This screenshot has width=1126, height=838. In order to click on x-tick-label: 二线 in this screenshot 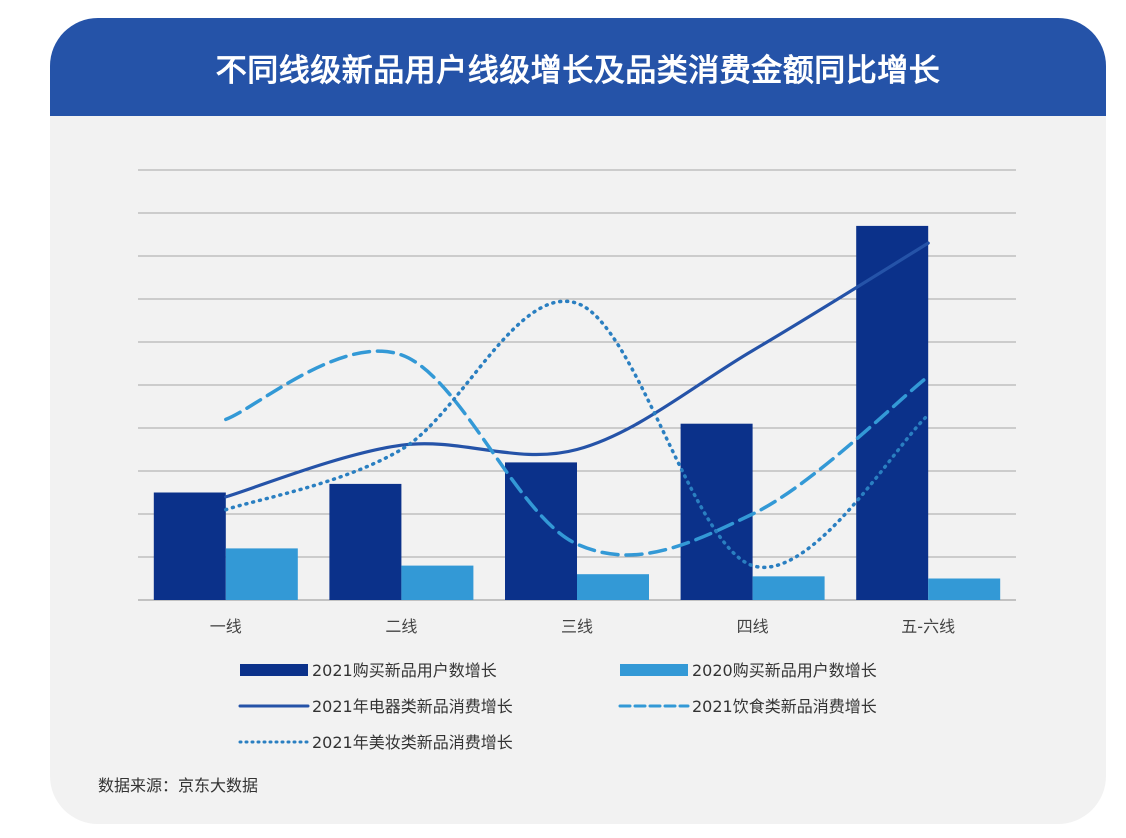, I will do `click(401, 626)`.